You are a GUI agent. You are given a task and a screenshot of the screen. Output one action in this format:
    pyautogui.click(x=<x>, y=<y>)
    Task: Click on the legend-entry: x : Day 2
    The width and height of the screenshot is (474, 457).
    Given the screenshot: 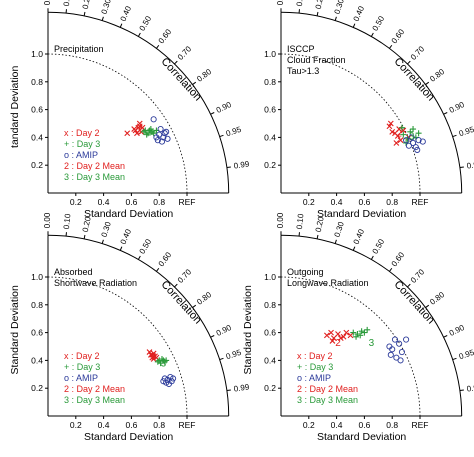 What is the action you would take?
    pyautogui.click(x=82, y=356)
    